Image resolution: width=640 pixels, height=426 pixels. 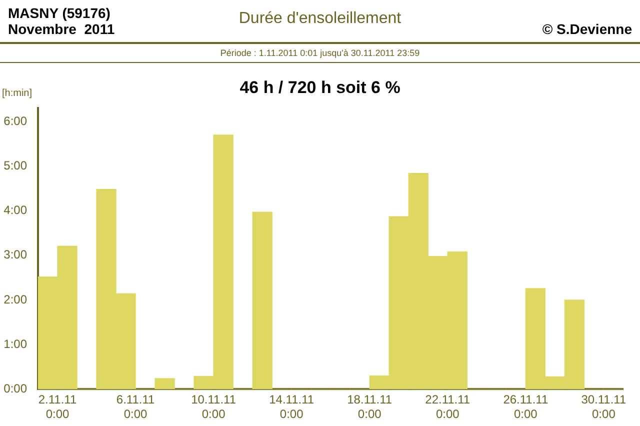 What do you see at coordinates (57, 407) in the screenshot?
I see `x-tick-label: 2.11.11 0:00` at bounding box center [57, 407].